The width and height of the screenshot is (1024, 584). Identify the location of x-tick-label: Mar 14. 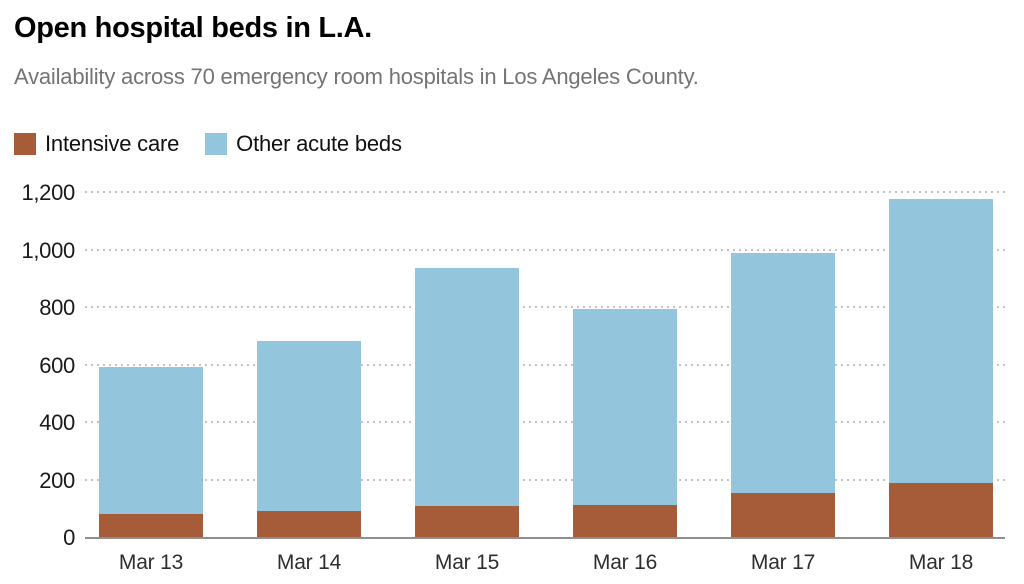
(309, 562).